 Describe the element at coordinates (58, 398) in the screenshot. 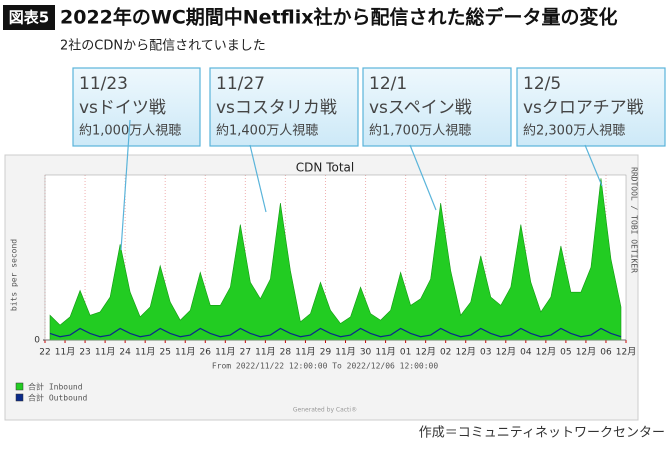

I see `legend-label: 合計 Outbound` at that location.